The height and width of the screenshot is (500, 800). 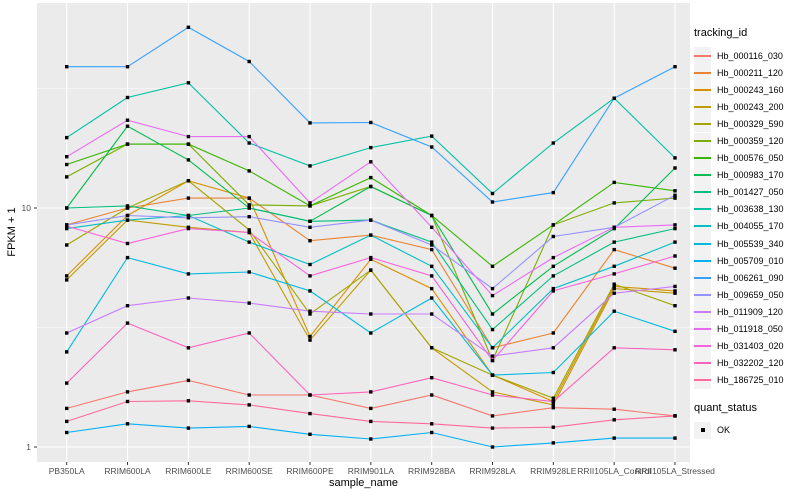 What do you see at coordinates (492, 471) in the screenshot?
I see `x-tick-label: RRIM928LA` at bounding box center [492, 471].